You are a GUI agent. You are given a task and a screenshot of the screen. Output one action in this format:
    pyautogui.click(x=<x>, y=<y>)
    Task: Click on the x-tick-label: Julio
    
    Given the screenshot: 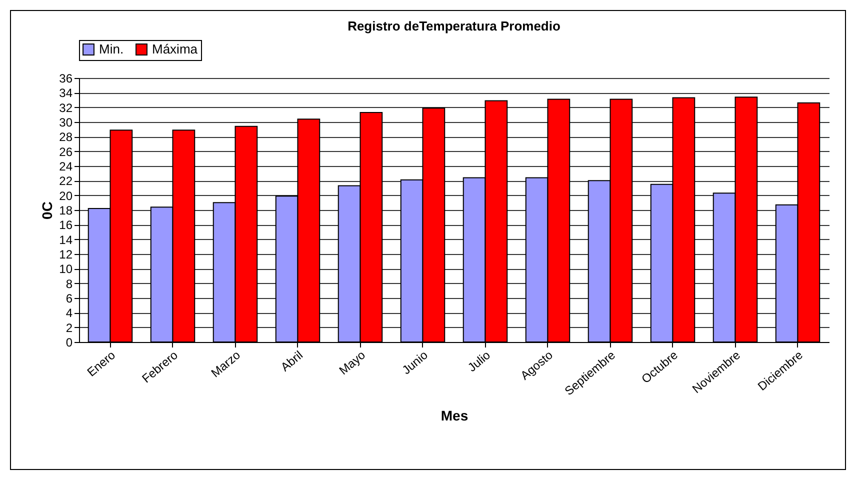 What is the action you would take?
    pyautogui.click(x=479, y=361)
    